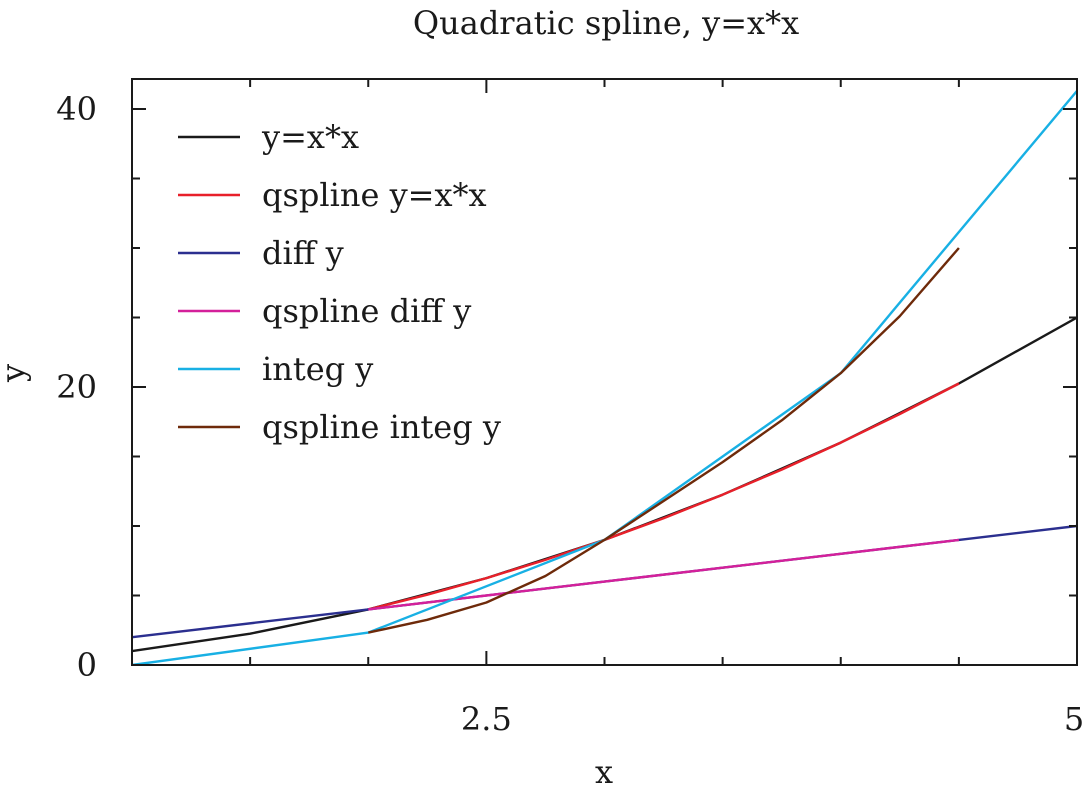 The width and height of the screenshot is (1088, 789). I want to click on legend-label-3: diff y, so click(303, 253).